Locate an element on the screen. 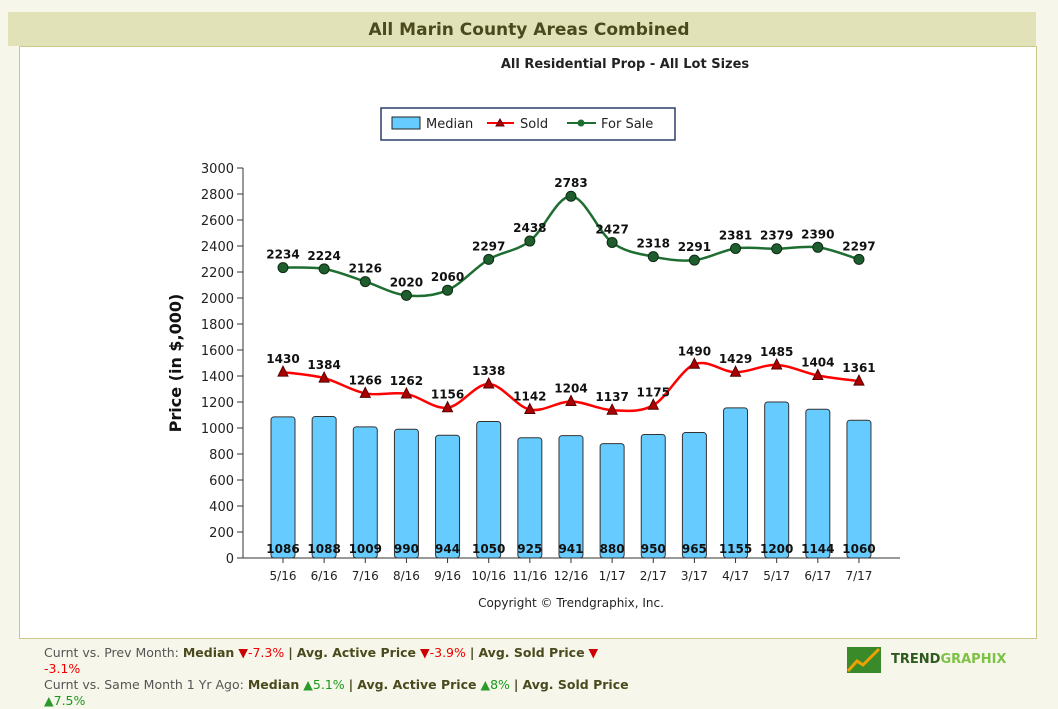  bar-label: 990 is located at coordinates (406, 549).